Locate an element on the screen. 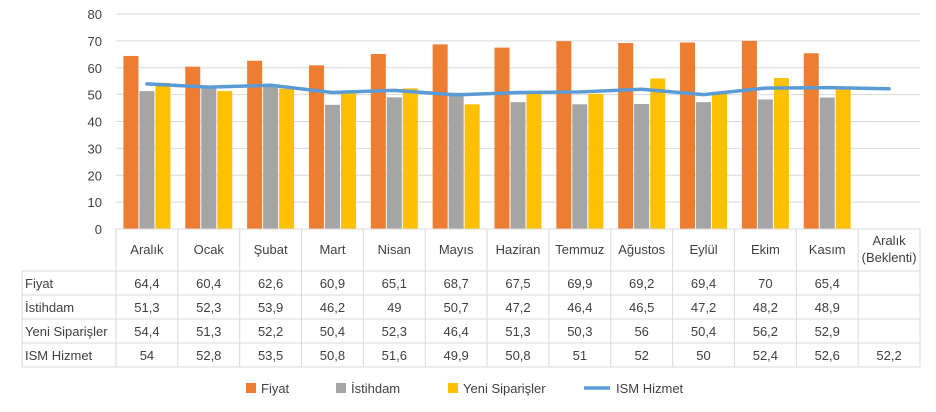 Image resolution: width=936 pixels, height=412 pixels. data-label: 51,3 is located at coordinates (146, 307).